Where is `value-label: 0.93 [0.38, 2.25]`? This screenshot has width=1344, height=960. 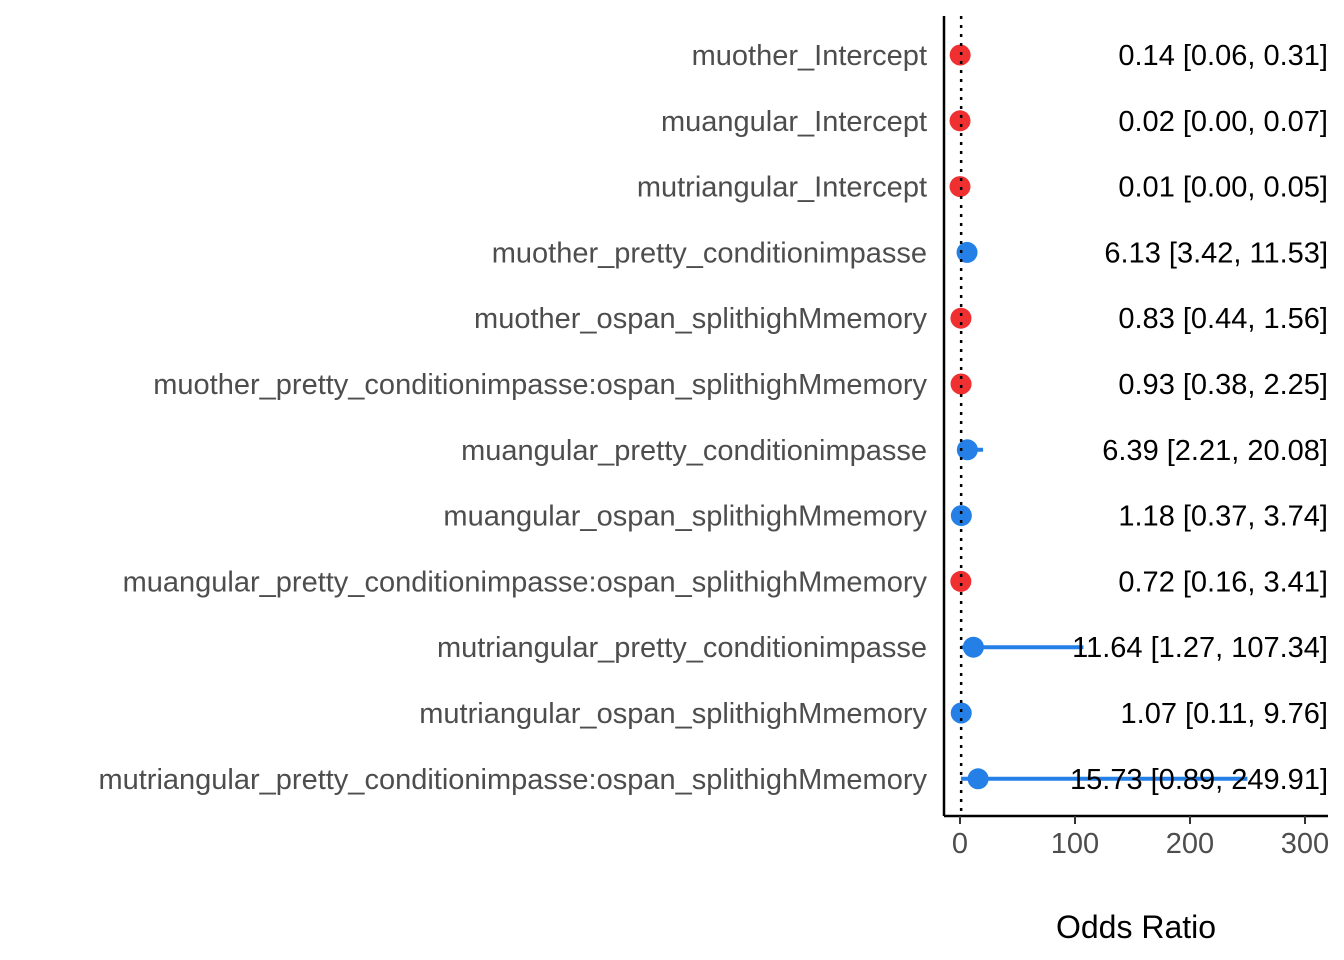 value-label: 0.93 [0.38, 2.25] is located at coordinates (1223, 385).